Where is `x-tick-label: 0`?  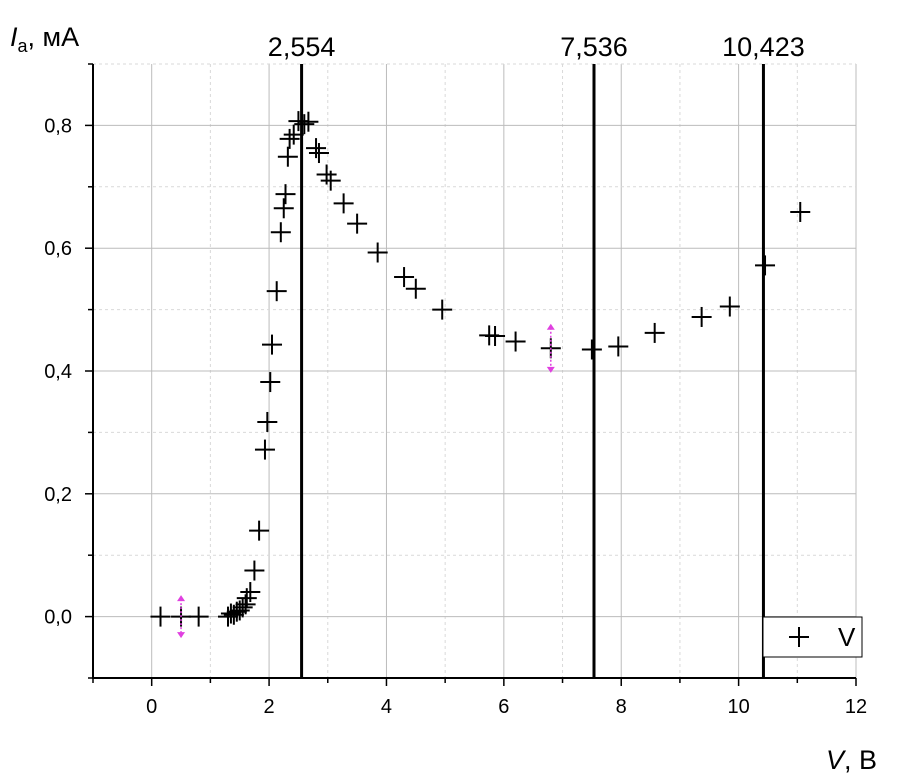
x-tick-label: 0 is located at coordinates (151, 707).